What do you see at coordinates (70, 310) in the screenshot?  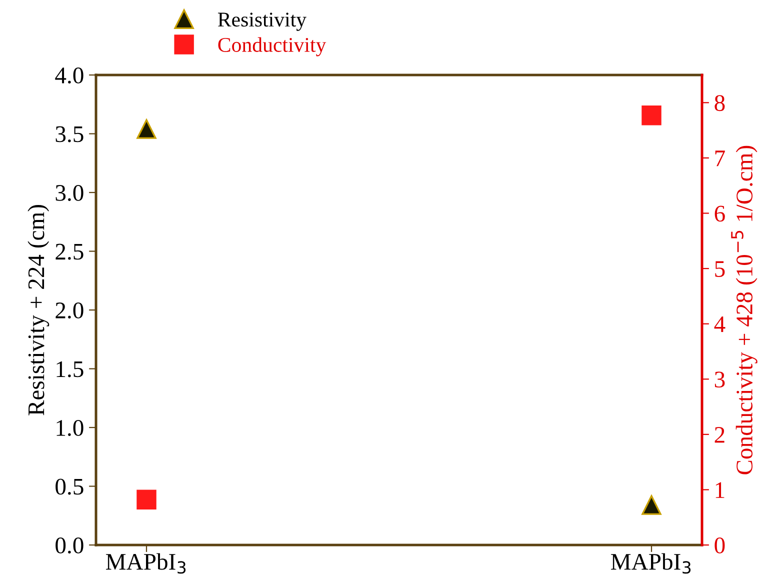 I see `y-tick-label: 2.0` at bounding box center [70, 310].